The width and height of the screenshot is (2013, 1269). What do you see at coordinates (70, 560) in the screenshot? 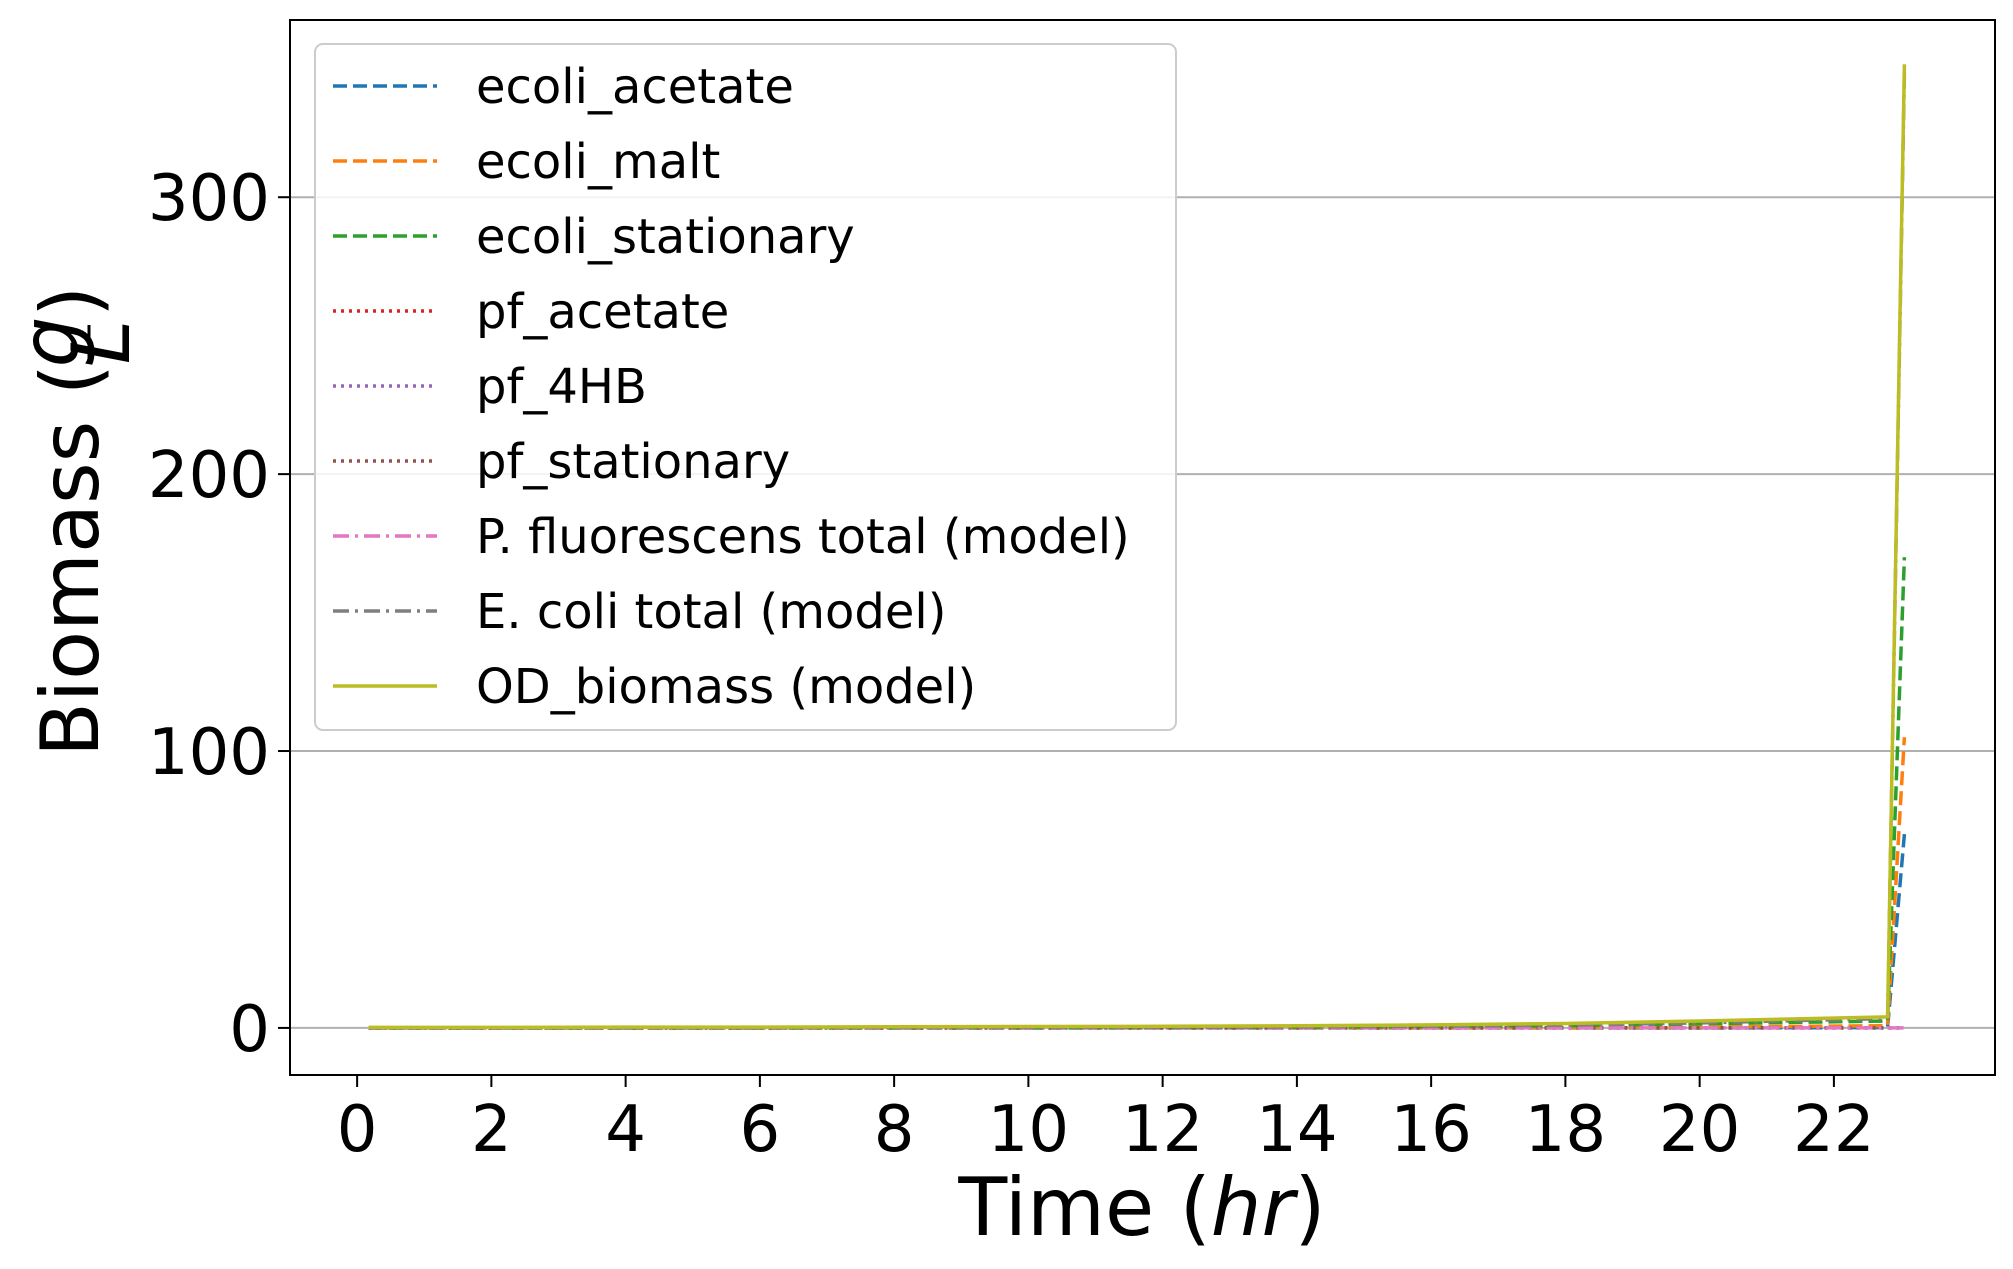
I see `svg-text: Biomass (` at bounding box center [70, 560].